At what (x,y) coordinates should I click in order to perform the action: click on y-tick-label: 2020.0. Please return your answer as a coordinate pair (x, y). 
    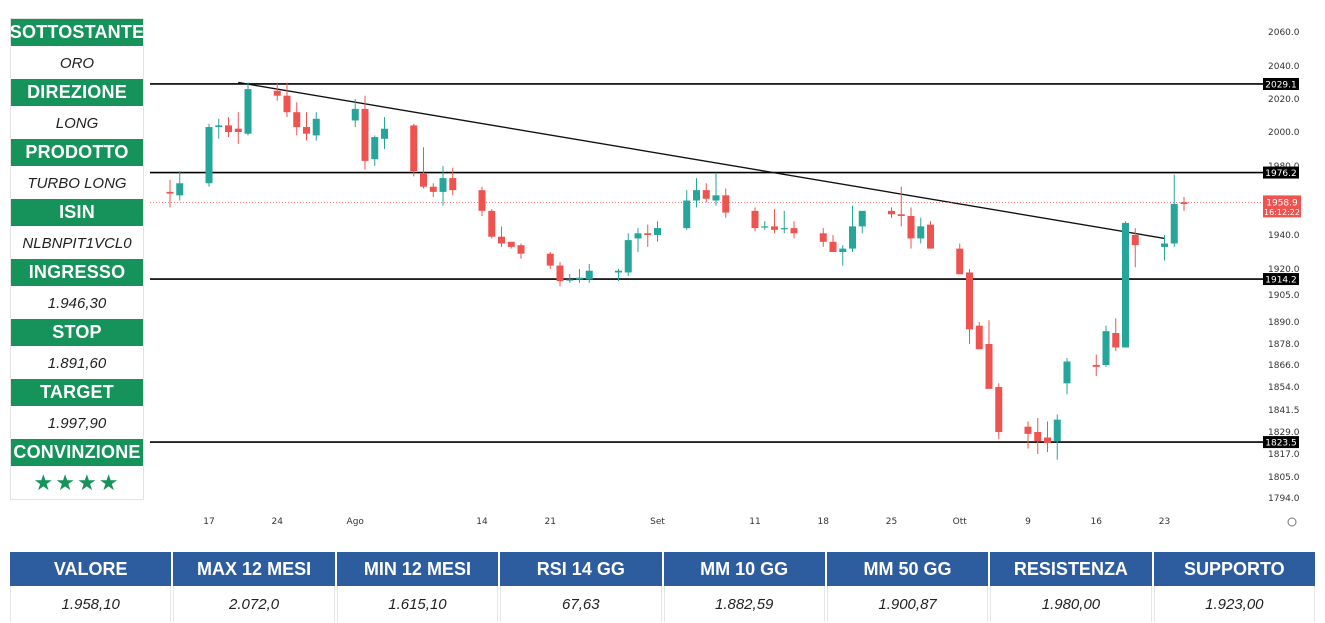
    Looking at the image, I should click on (1284, 100).